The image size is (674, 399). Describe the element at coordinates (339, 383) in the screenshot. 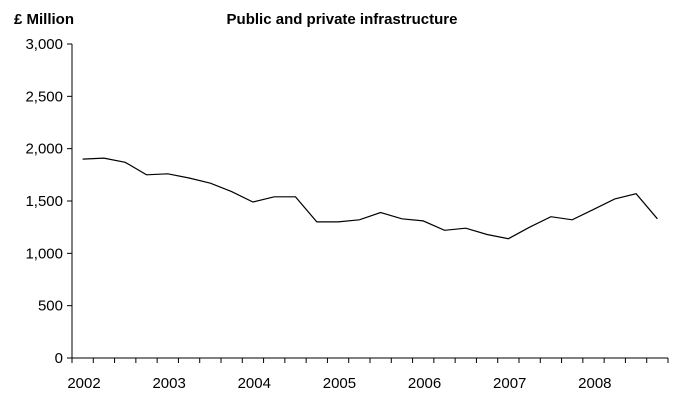

I see `x-tick-label: 2005` at that location.